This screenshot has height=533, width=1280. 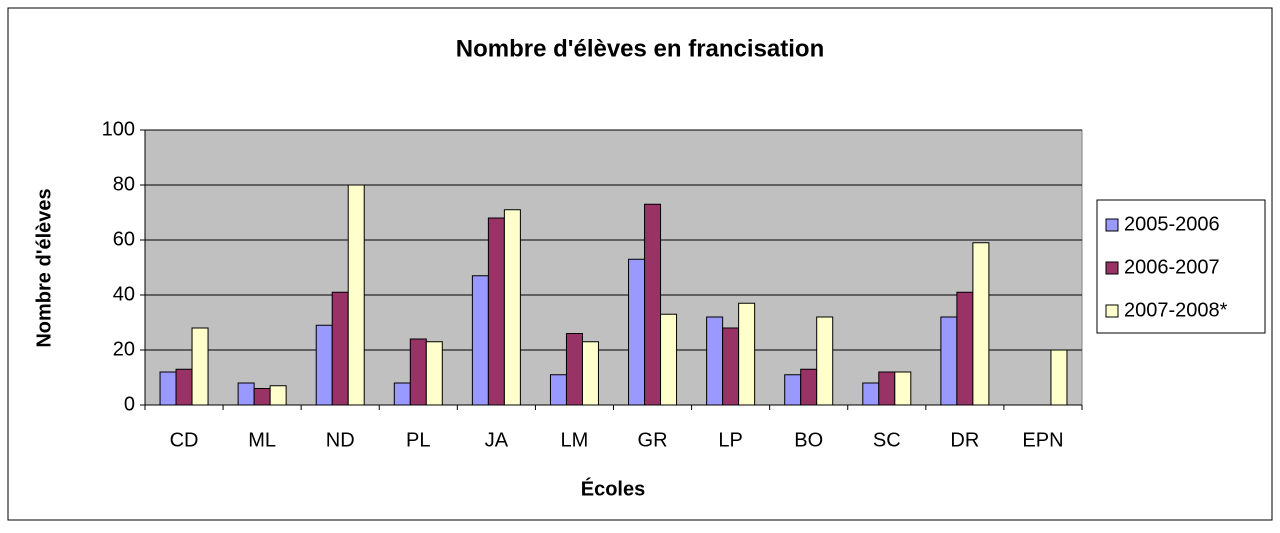 I want to click on legend-label: 2005-2006, so click(x=1172, y=224).